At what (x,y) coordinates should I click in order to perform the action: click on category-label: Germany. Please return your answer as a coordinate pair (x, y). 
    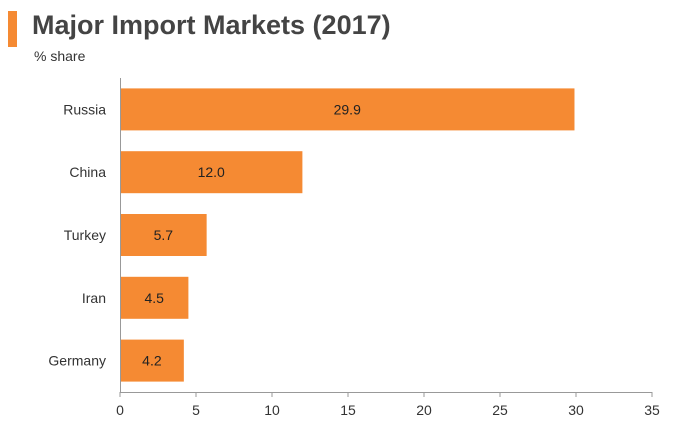
    Looking at the image, I should click on (77, 361).